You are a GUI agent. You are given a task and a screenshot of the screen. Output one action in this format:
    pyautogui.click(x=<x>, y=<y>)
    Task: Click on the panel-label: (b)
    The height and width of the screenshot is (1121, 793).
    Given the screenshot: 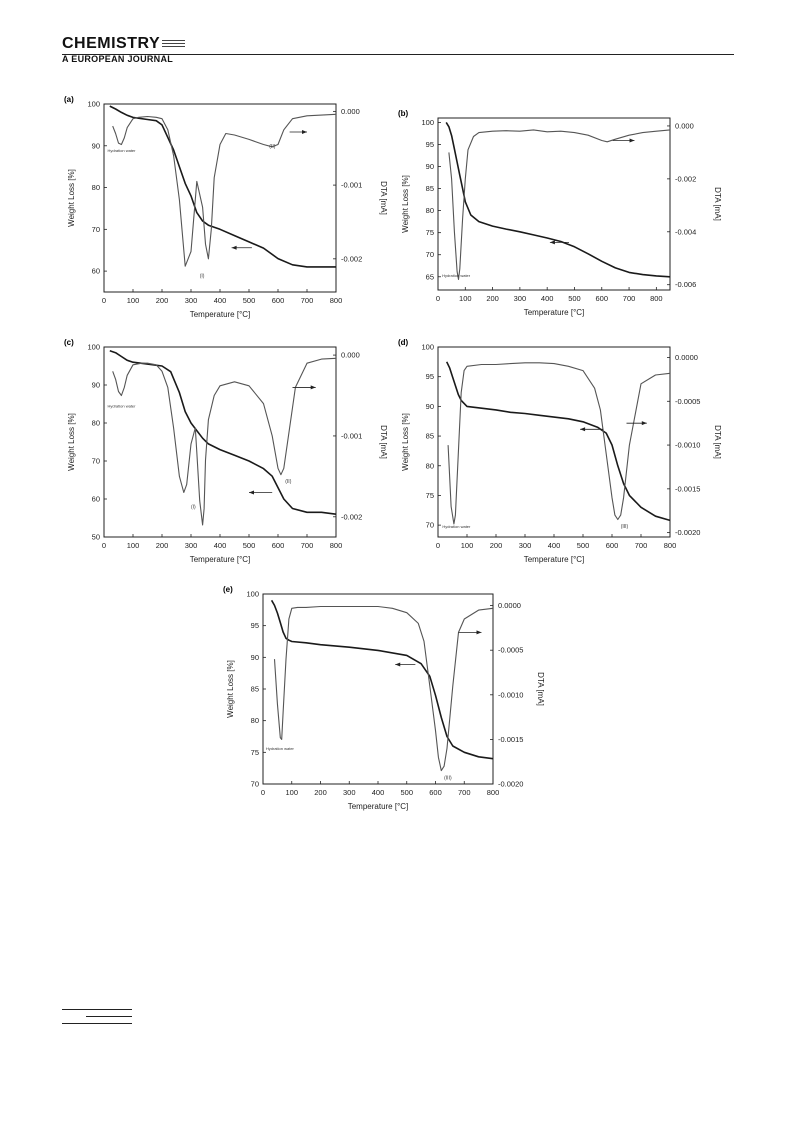 What is the action you would take?
    pyautogui.click(x=403, y=113)
    